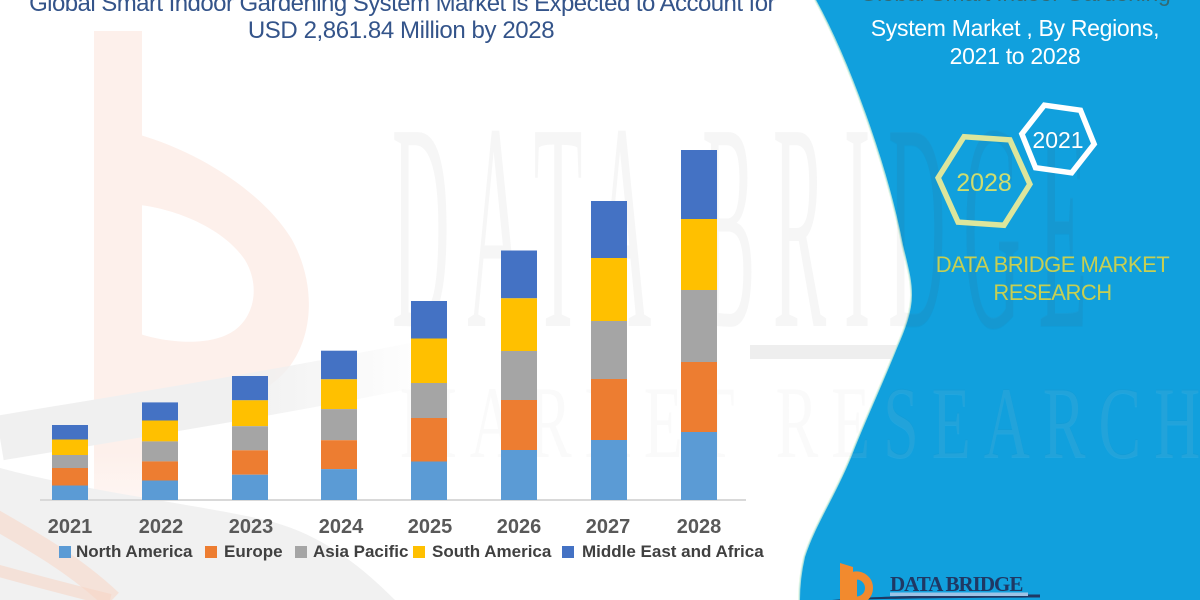 This screenshot has width=1200, height=600. What do you see at coordinates (984, 183) in the screenshot?
I see `svg-text: 2028` at bounding box center [984, 183].